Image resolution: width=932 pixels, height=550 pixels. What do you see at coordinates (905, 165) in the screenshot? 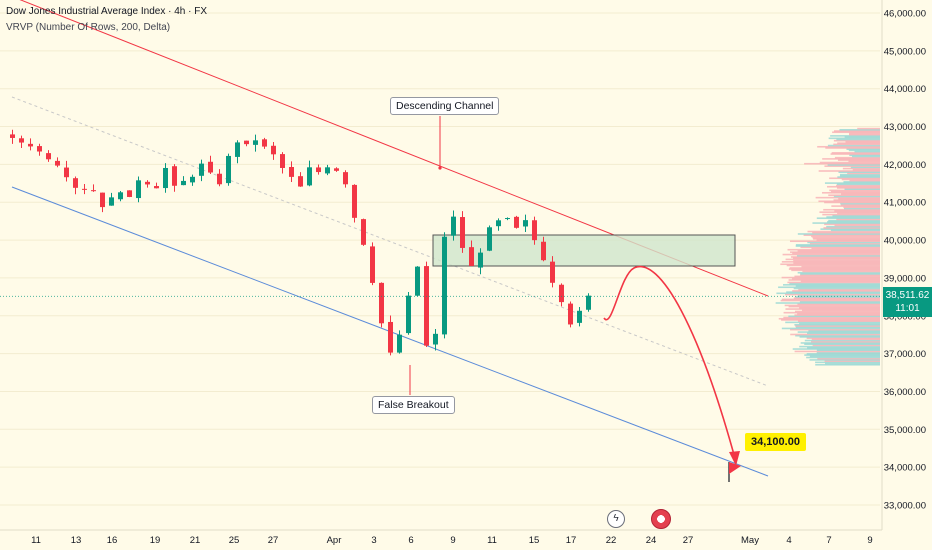
I see `y-tick-label: 42,000.00` at bounding box center [905, 165].